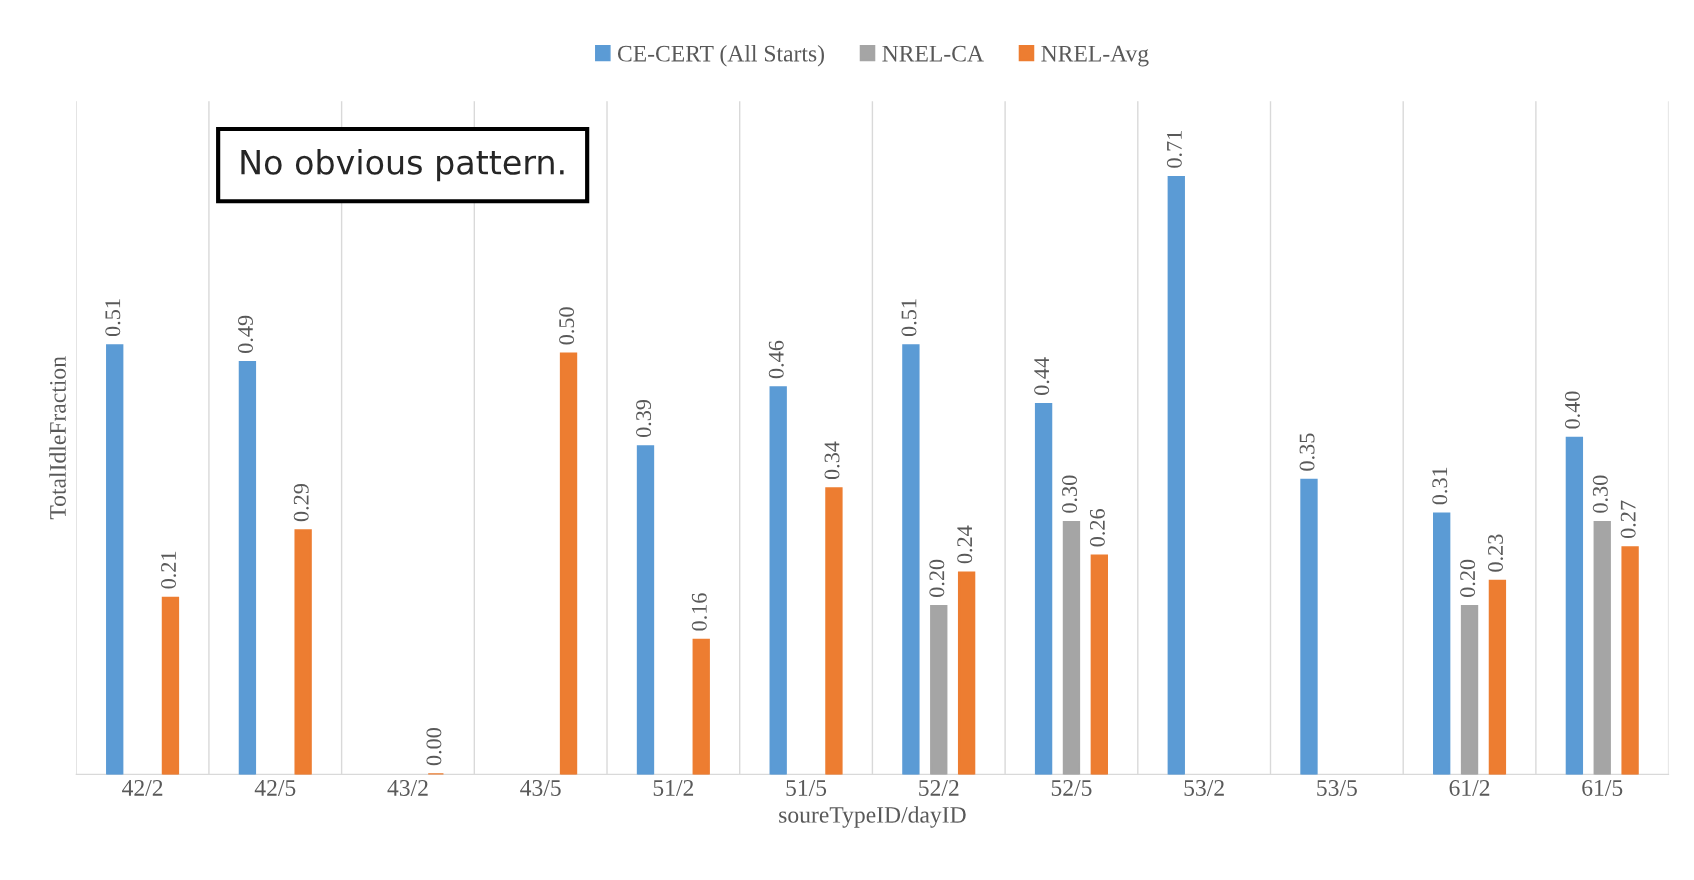 This screenshot has width=1694, height=880. I want to click on x-tick-label: 42/2, so click(142, 788).